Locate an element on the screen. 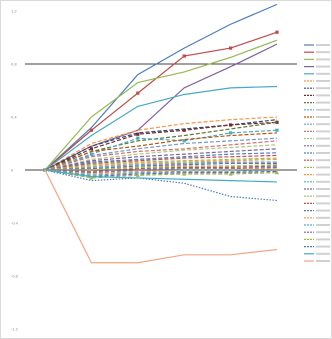  y-tick-label: 1.2 is located at coordinates (14, 11).